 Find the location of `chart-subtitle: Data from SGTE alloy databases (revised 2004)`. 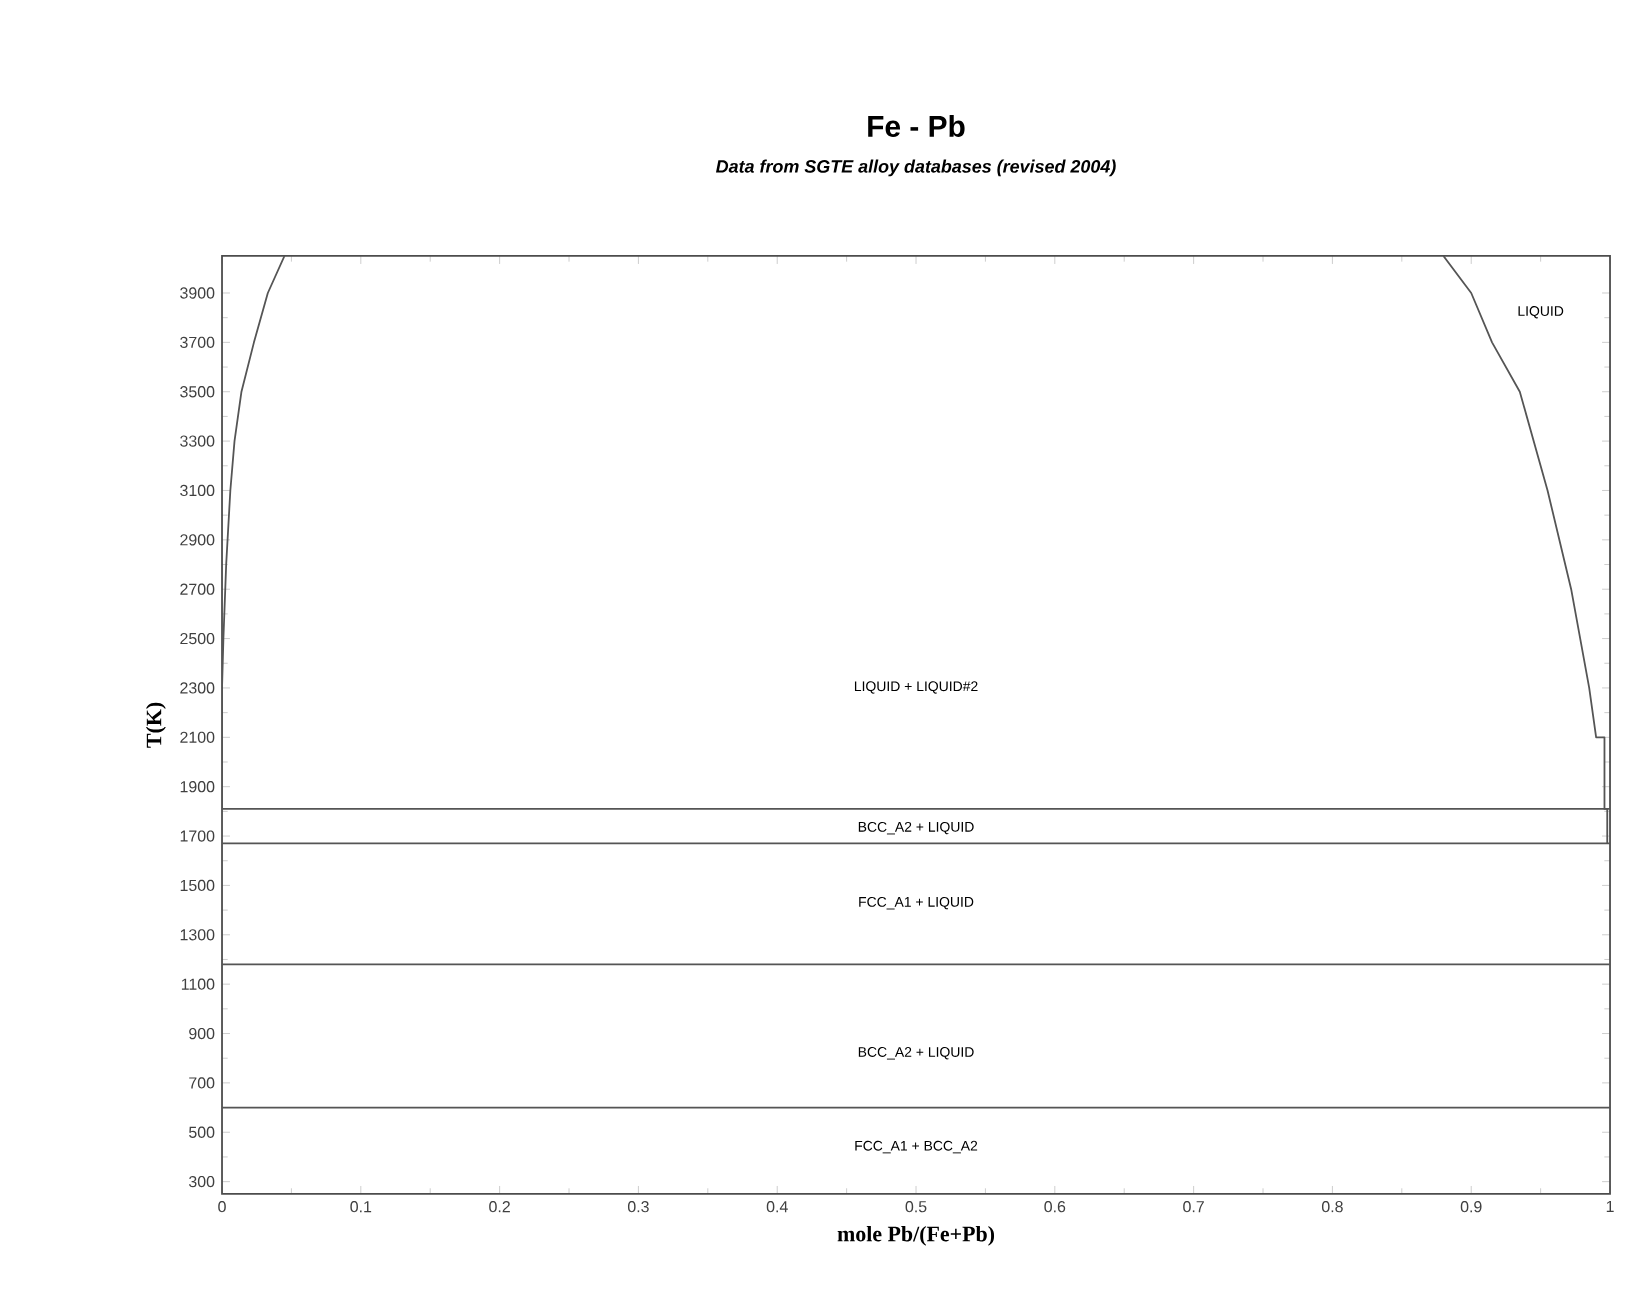

chart-subtitle: Data from SGTE alloy databases (revised 2004) is located at coordinates (915, 168).